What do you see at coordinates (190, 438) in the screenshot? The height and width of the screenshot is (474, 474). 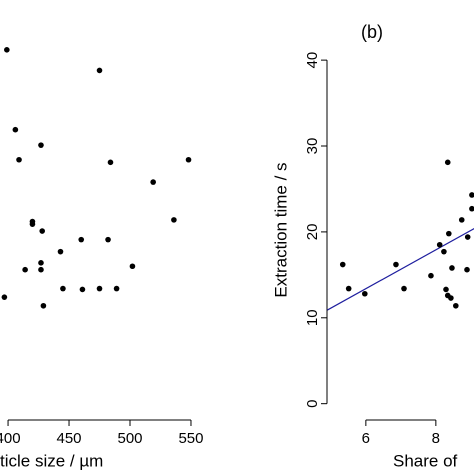 I see `x-tick-label: 550` at bounding box center [190, 438].